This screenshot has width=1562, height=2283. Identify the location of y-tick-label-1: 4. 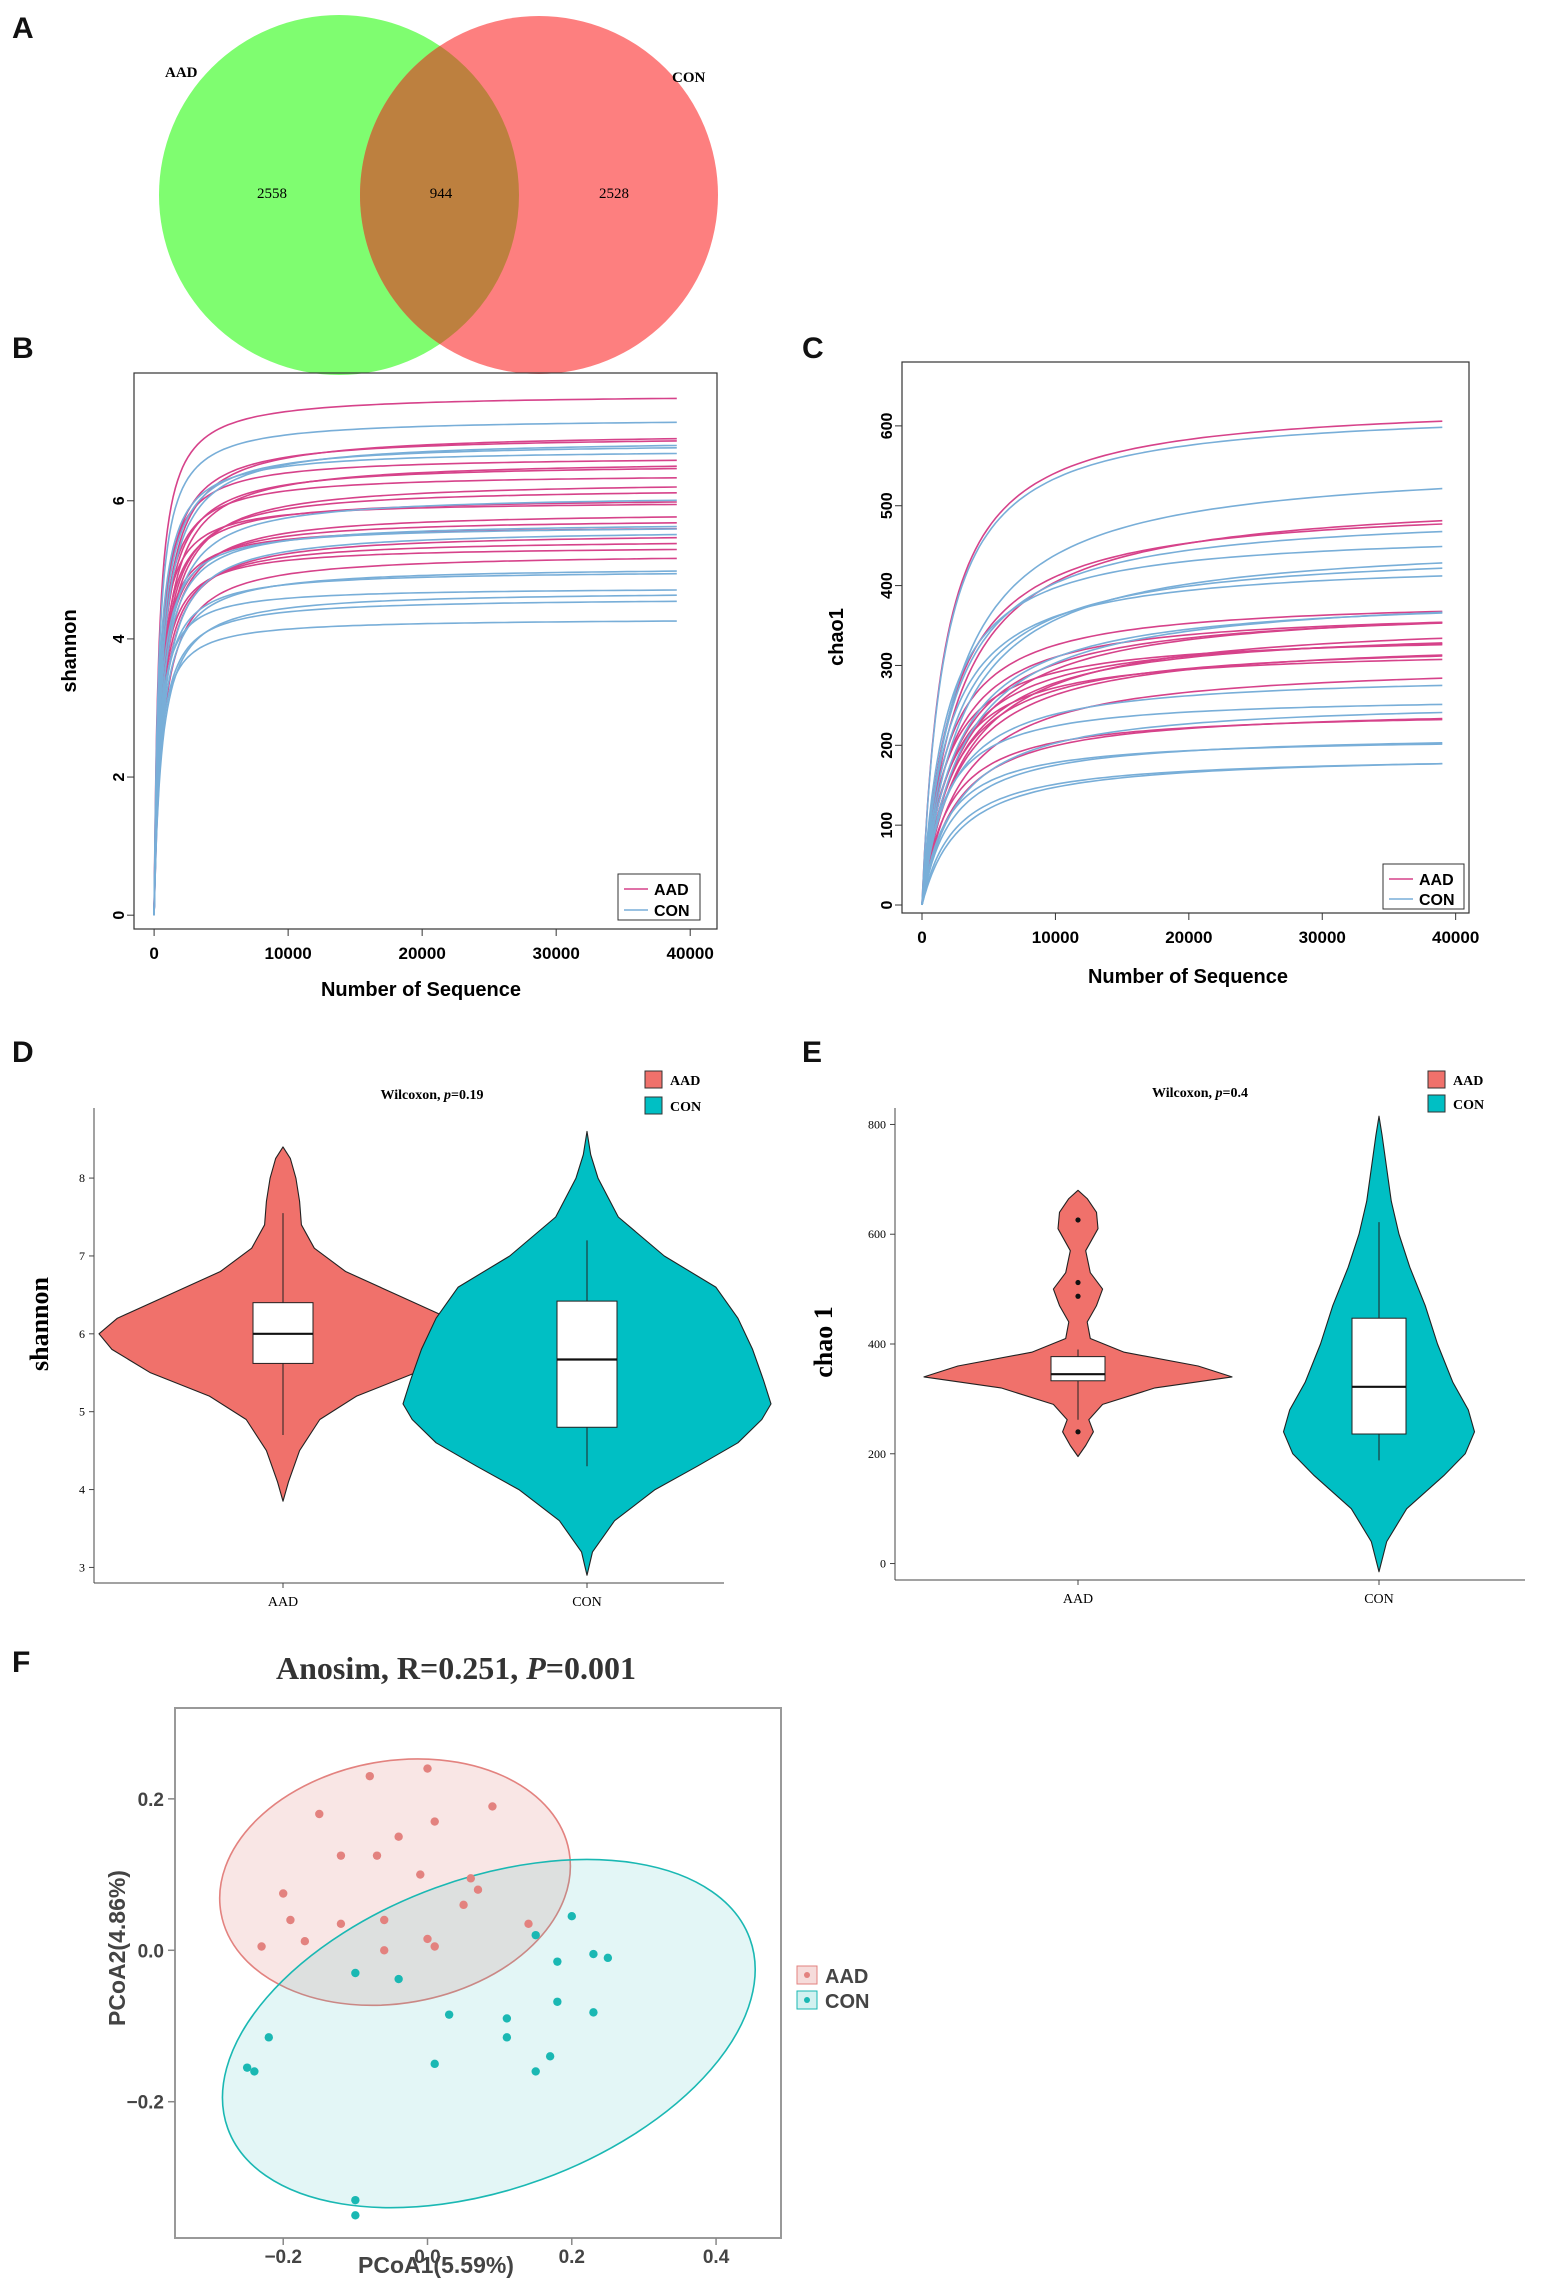
(82, 1490).